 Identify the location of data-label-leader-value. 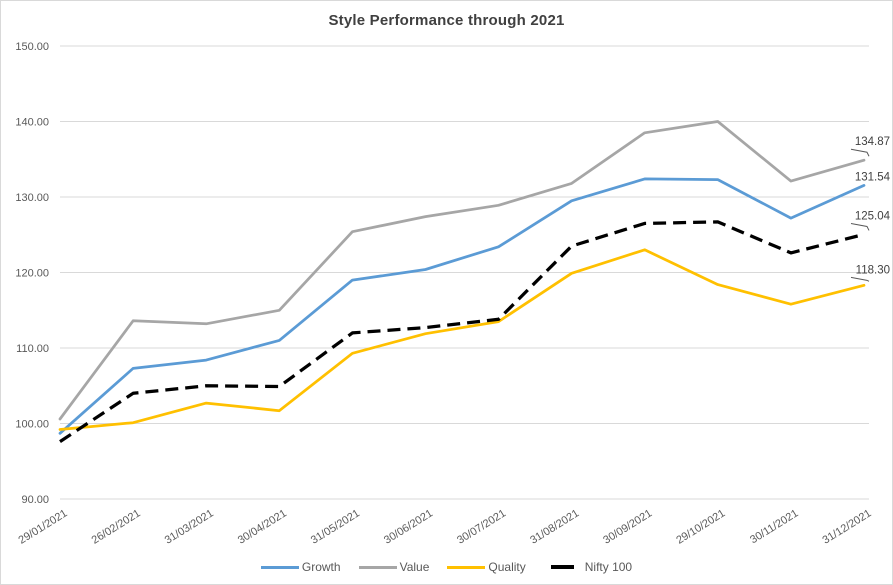
(860, 152).